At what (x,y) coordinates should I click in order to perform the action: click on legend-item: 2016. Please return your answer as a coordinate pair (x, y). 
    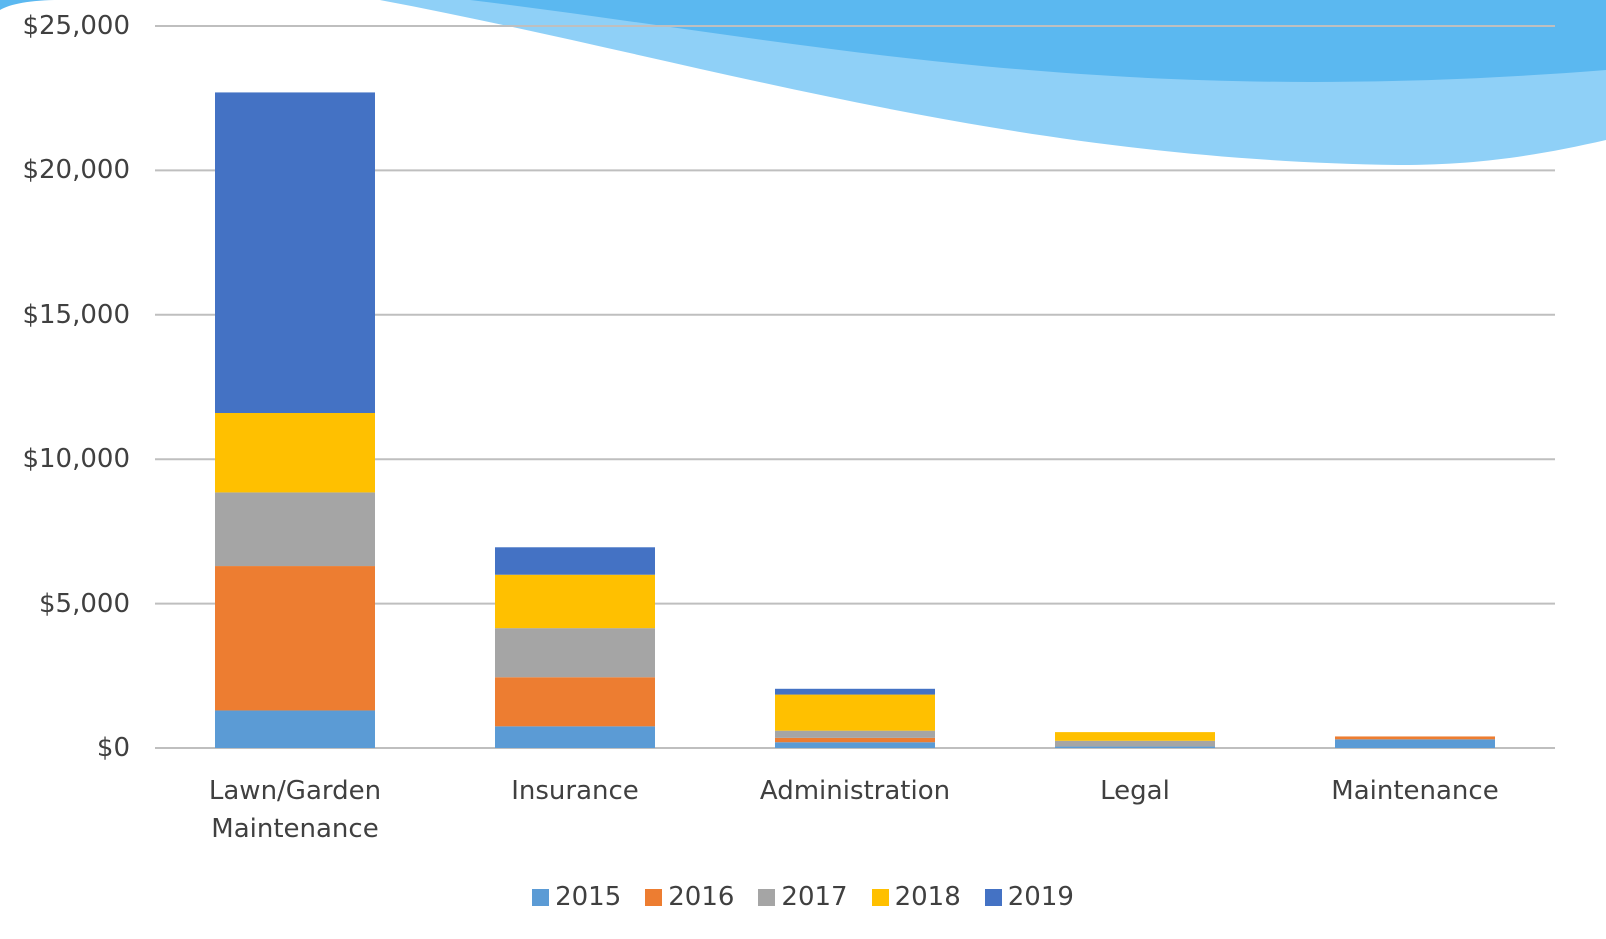
    Looking at the image, I should click on (689, 897).